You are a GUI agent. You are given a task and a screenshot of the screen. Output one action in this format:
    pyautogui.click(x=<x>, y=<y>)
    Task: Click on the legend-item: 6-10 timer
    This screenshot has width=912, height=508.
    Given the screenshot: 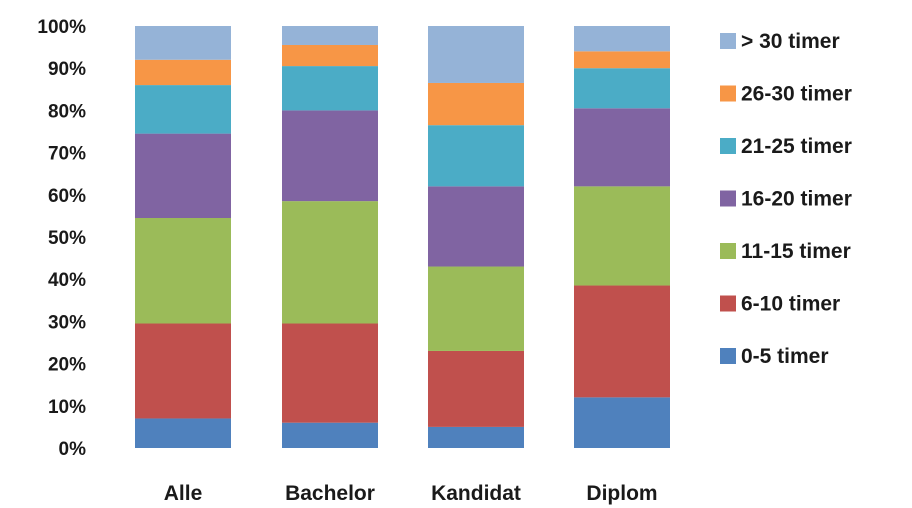 What is the action you would take?
    pyautogui.click(x=780, y=304)
    